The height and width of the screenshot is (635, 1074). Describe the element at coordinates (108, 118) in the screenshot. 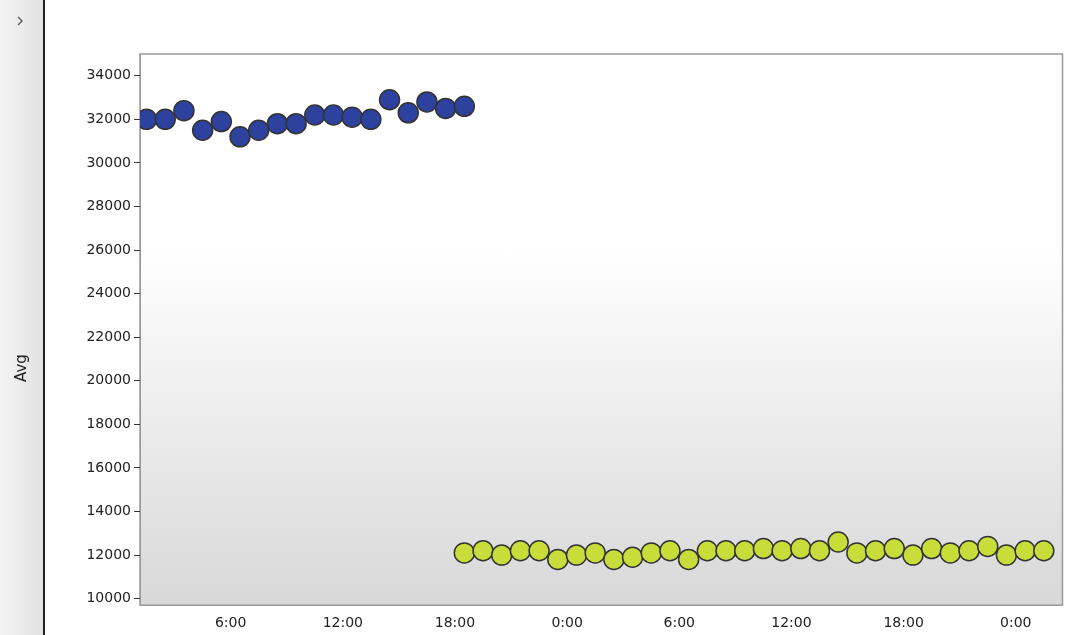

I see `y-tick-label: 32000` at that location.